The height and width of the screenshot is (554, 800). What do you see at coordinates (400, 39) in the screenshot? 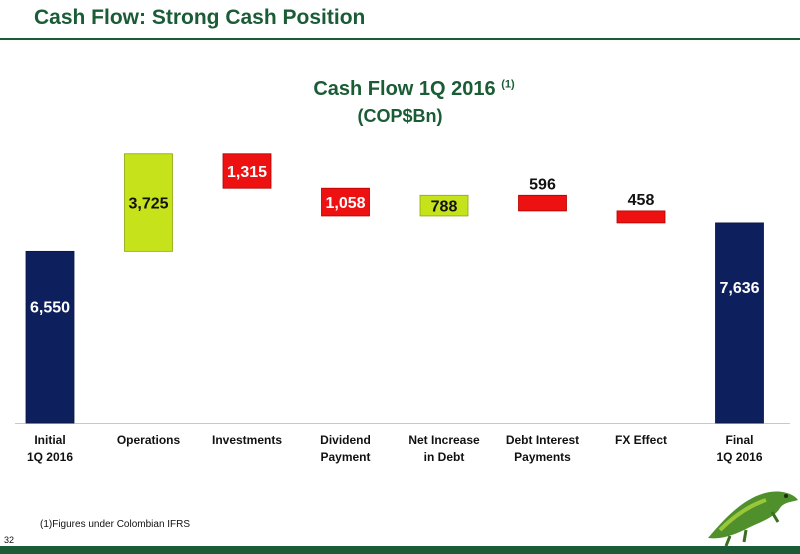
I see `title-divider` at bounding box center [400, 39].